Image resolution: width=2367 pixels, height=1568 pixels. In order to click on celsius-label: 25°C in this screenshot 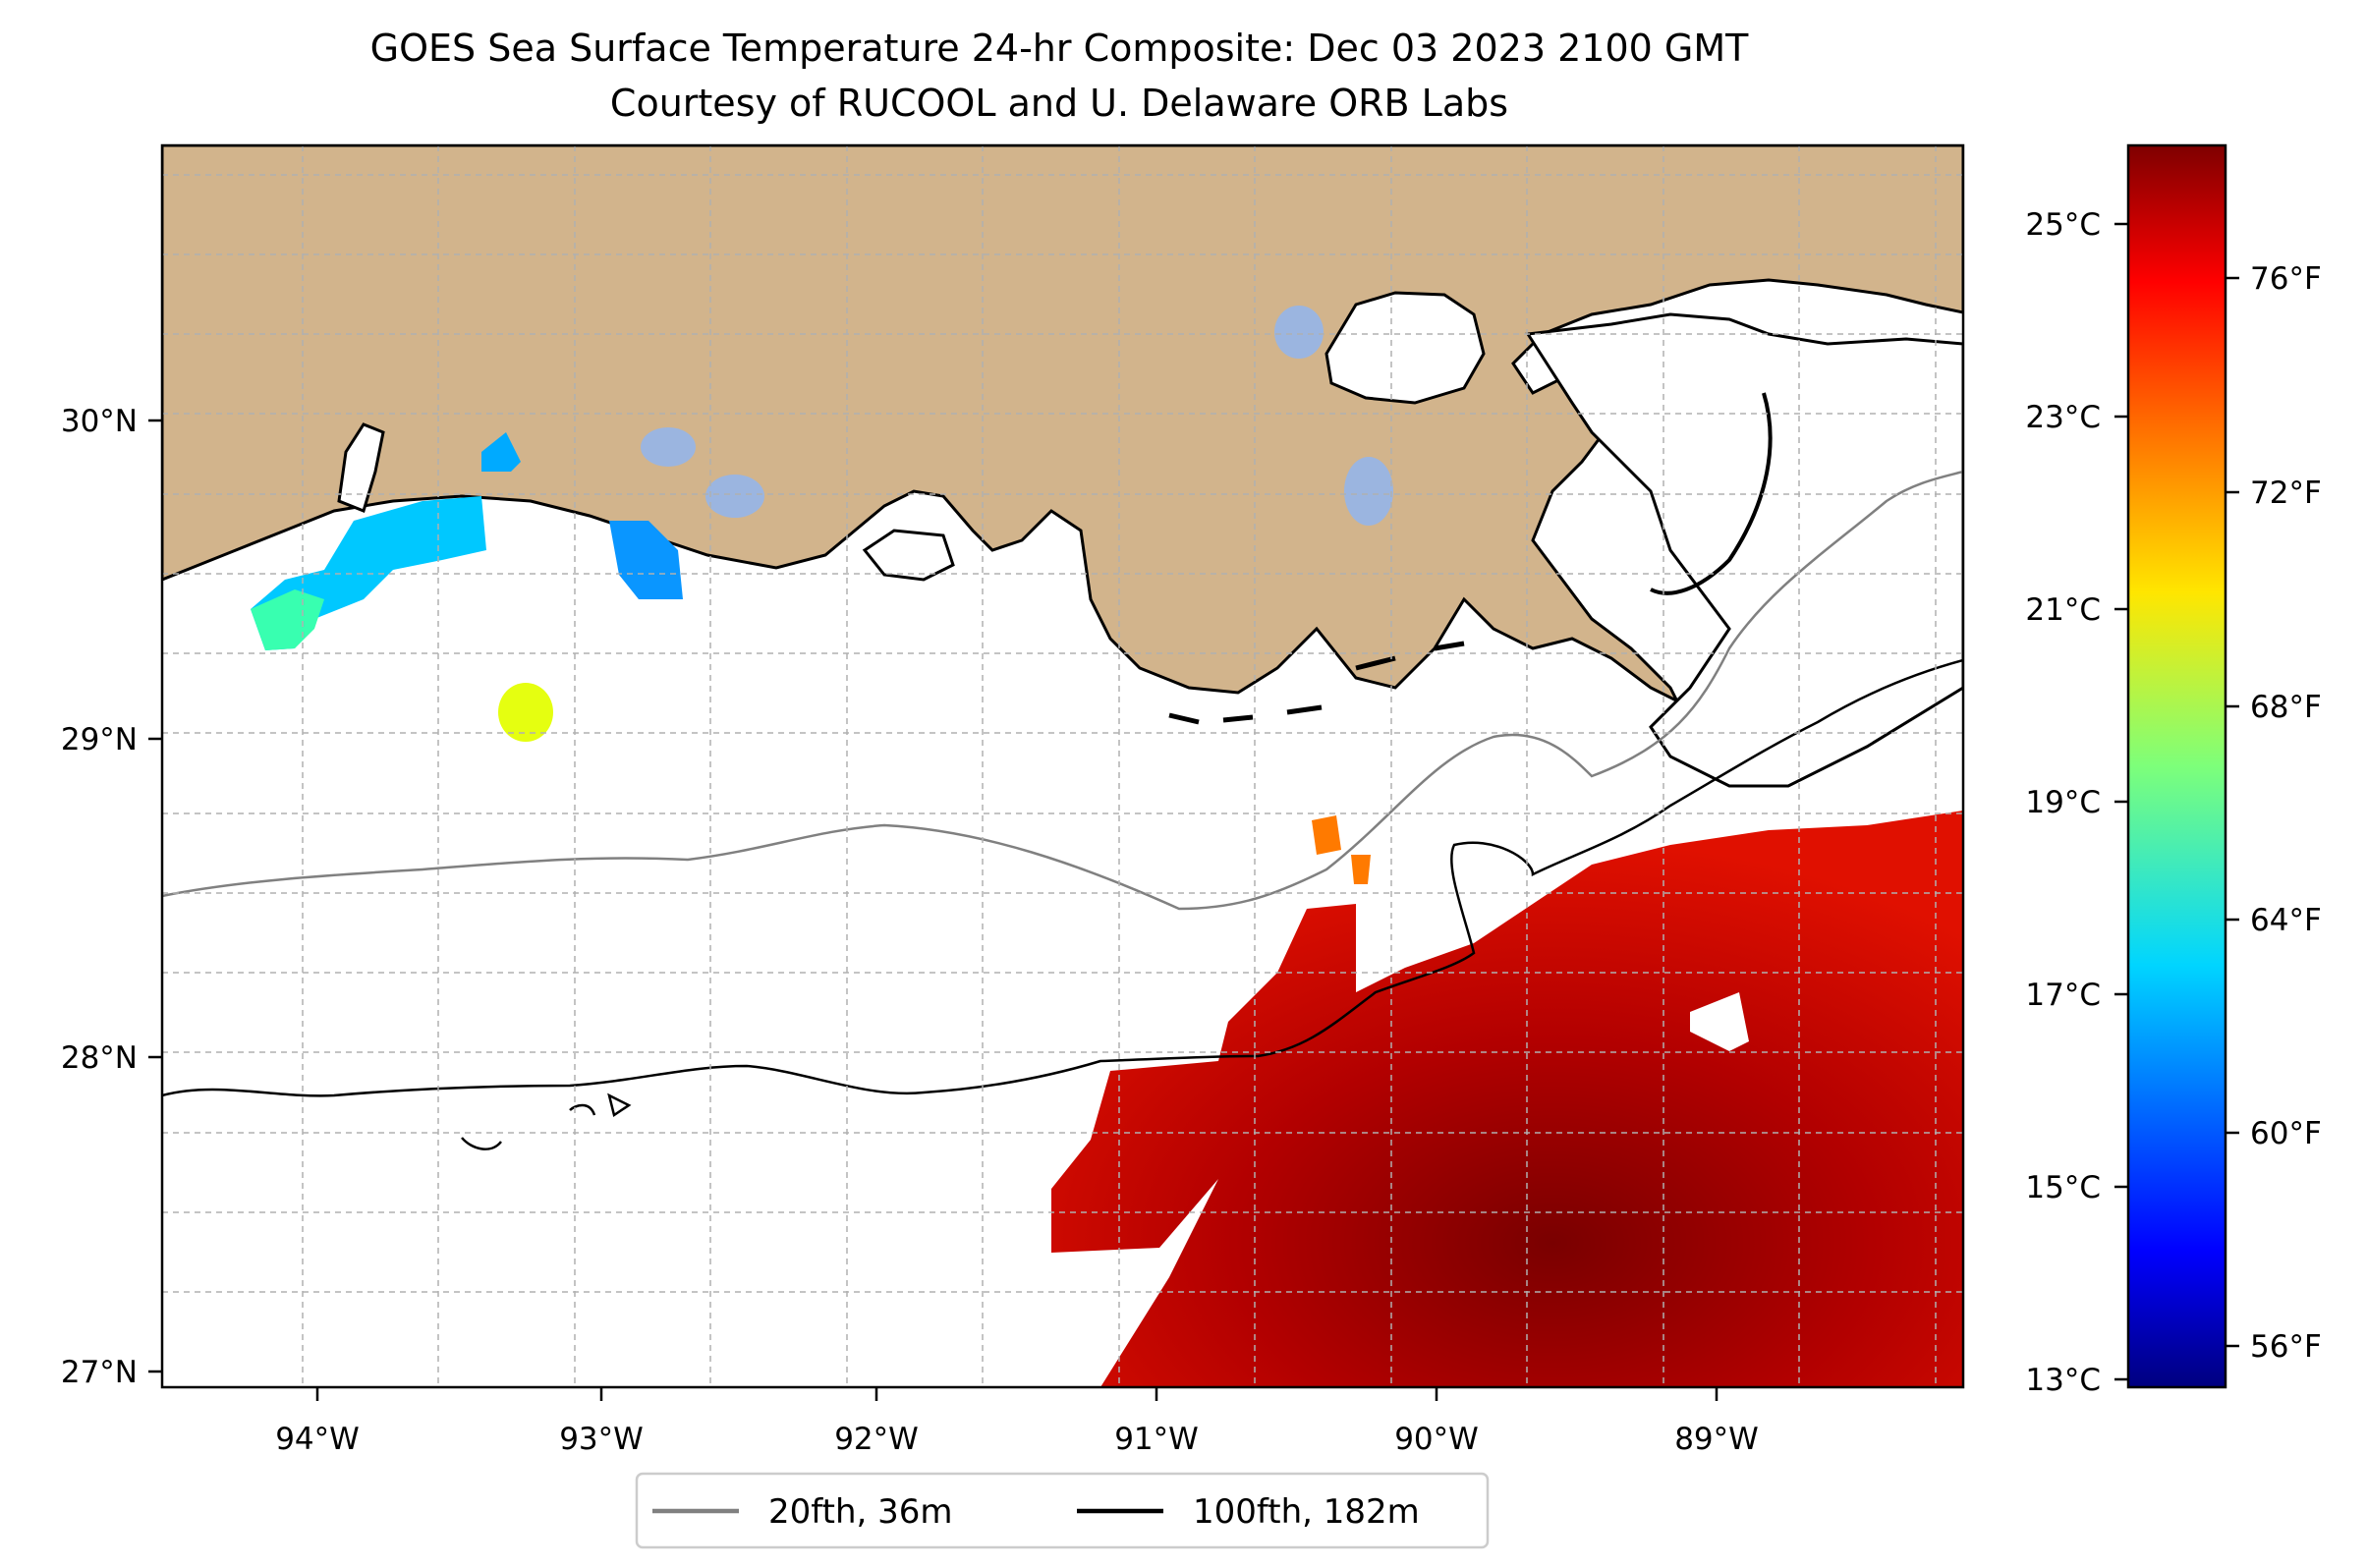, I will do `click(2063, 225)`.